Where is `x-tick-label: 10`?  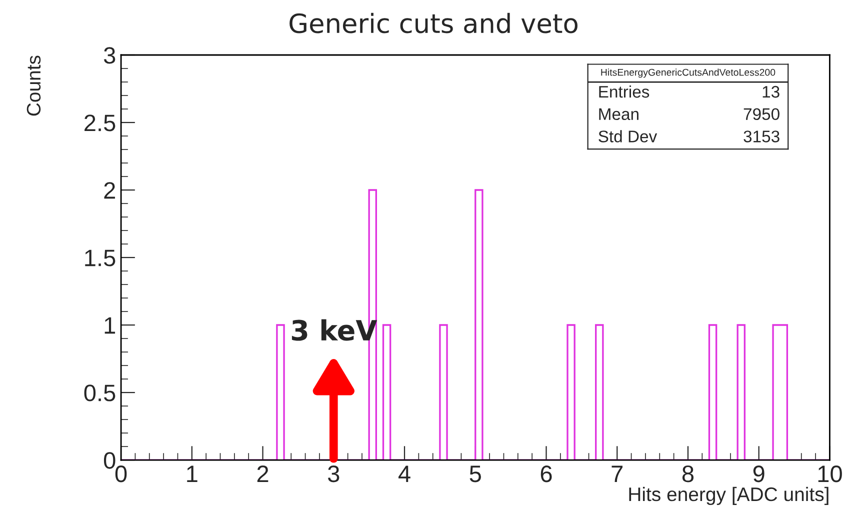
x-tick-label: 10 is located at coordinates (830, 474).